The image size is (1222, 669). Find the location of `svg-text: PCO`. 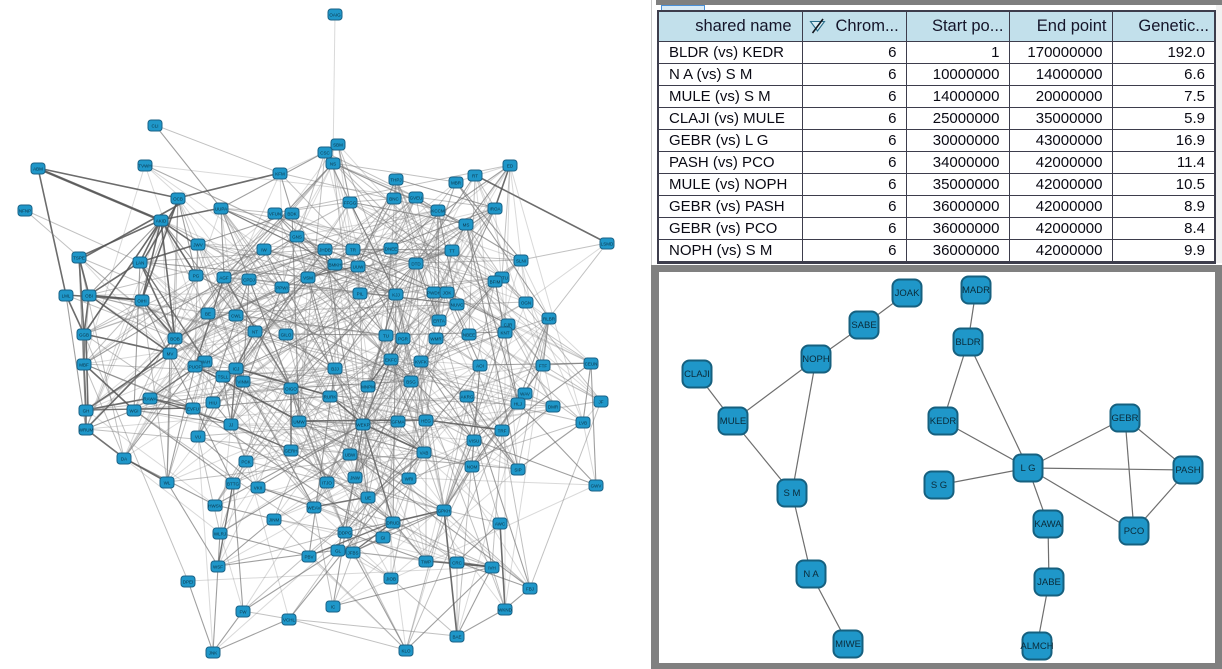

svg-text: PCO is located at coordinates (1134, 531).